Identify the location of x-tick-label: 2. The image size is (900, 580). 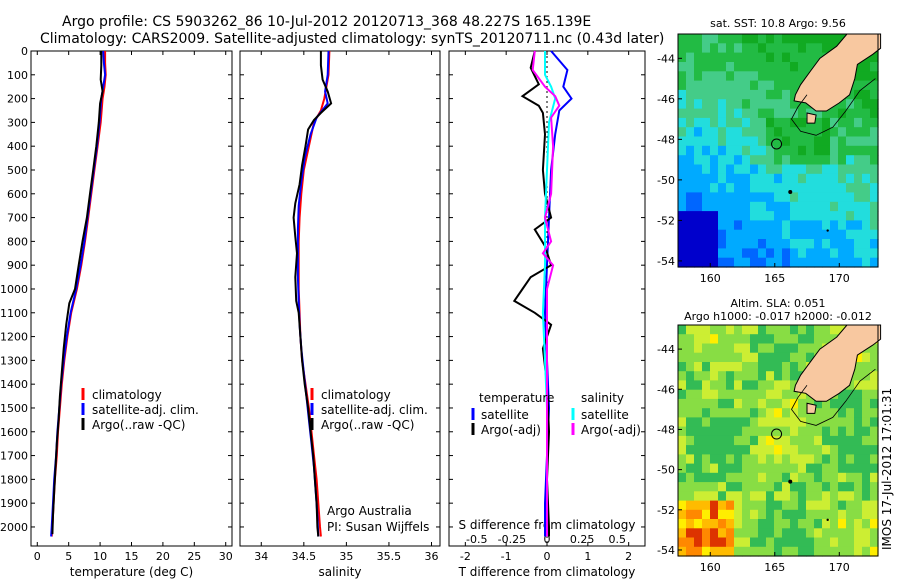
(628, 556).